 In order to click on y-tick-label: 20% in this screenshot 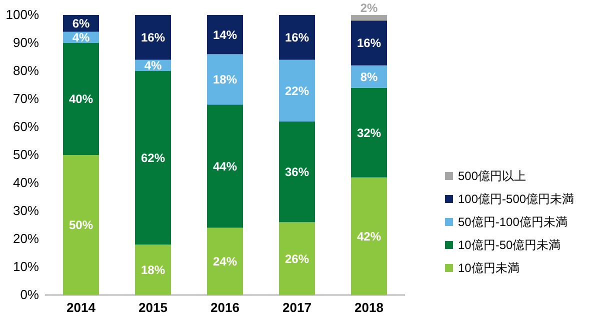, I will do `click(26, 238)`.